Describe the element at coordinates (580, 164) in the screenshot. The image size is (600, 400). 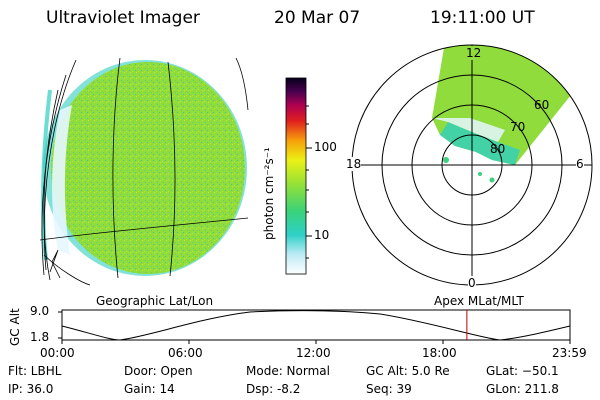
I see `mlt-label-6: 6` at that location.